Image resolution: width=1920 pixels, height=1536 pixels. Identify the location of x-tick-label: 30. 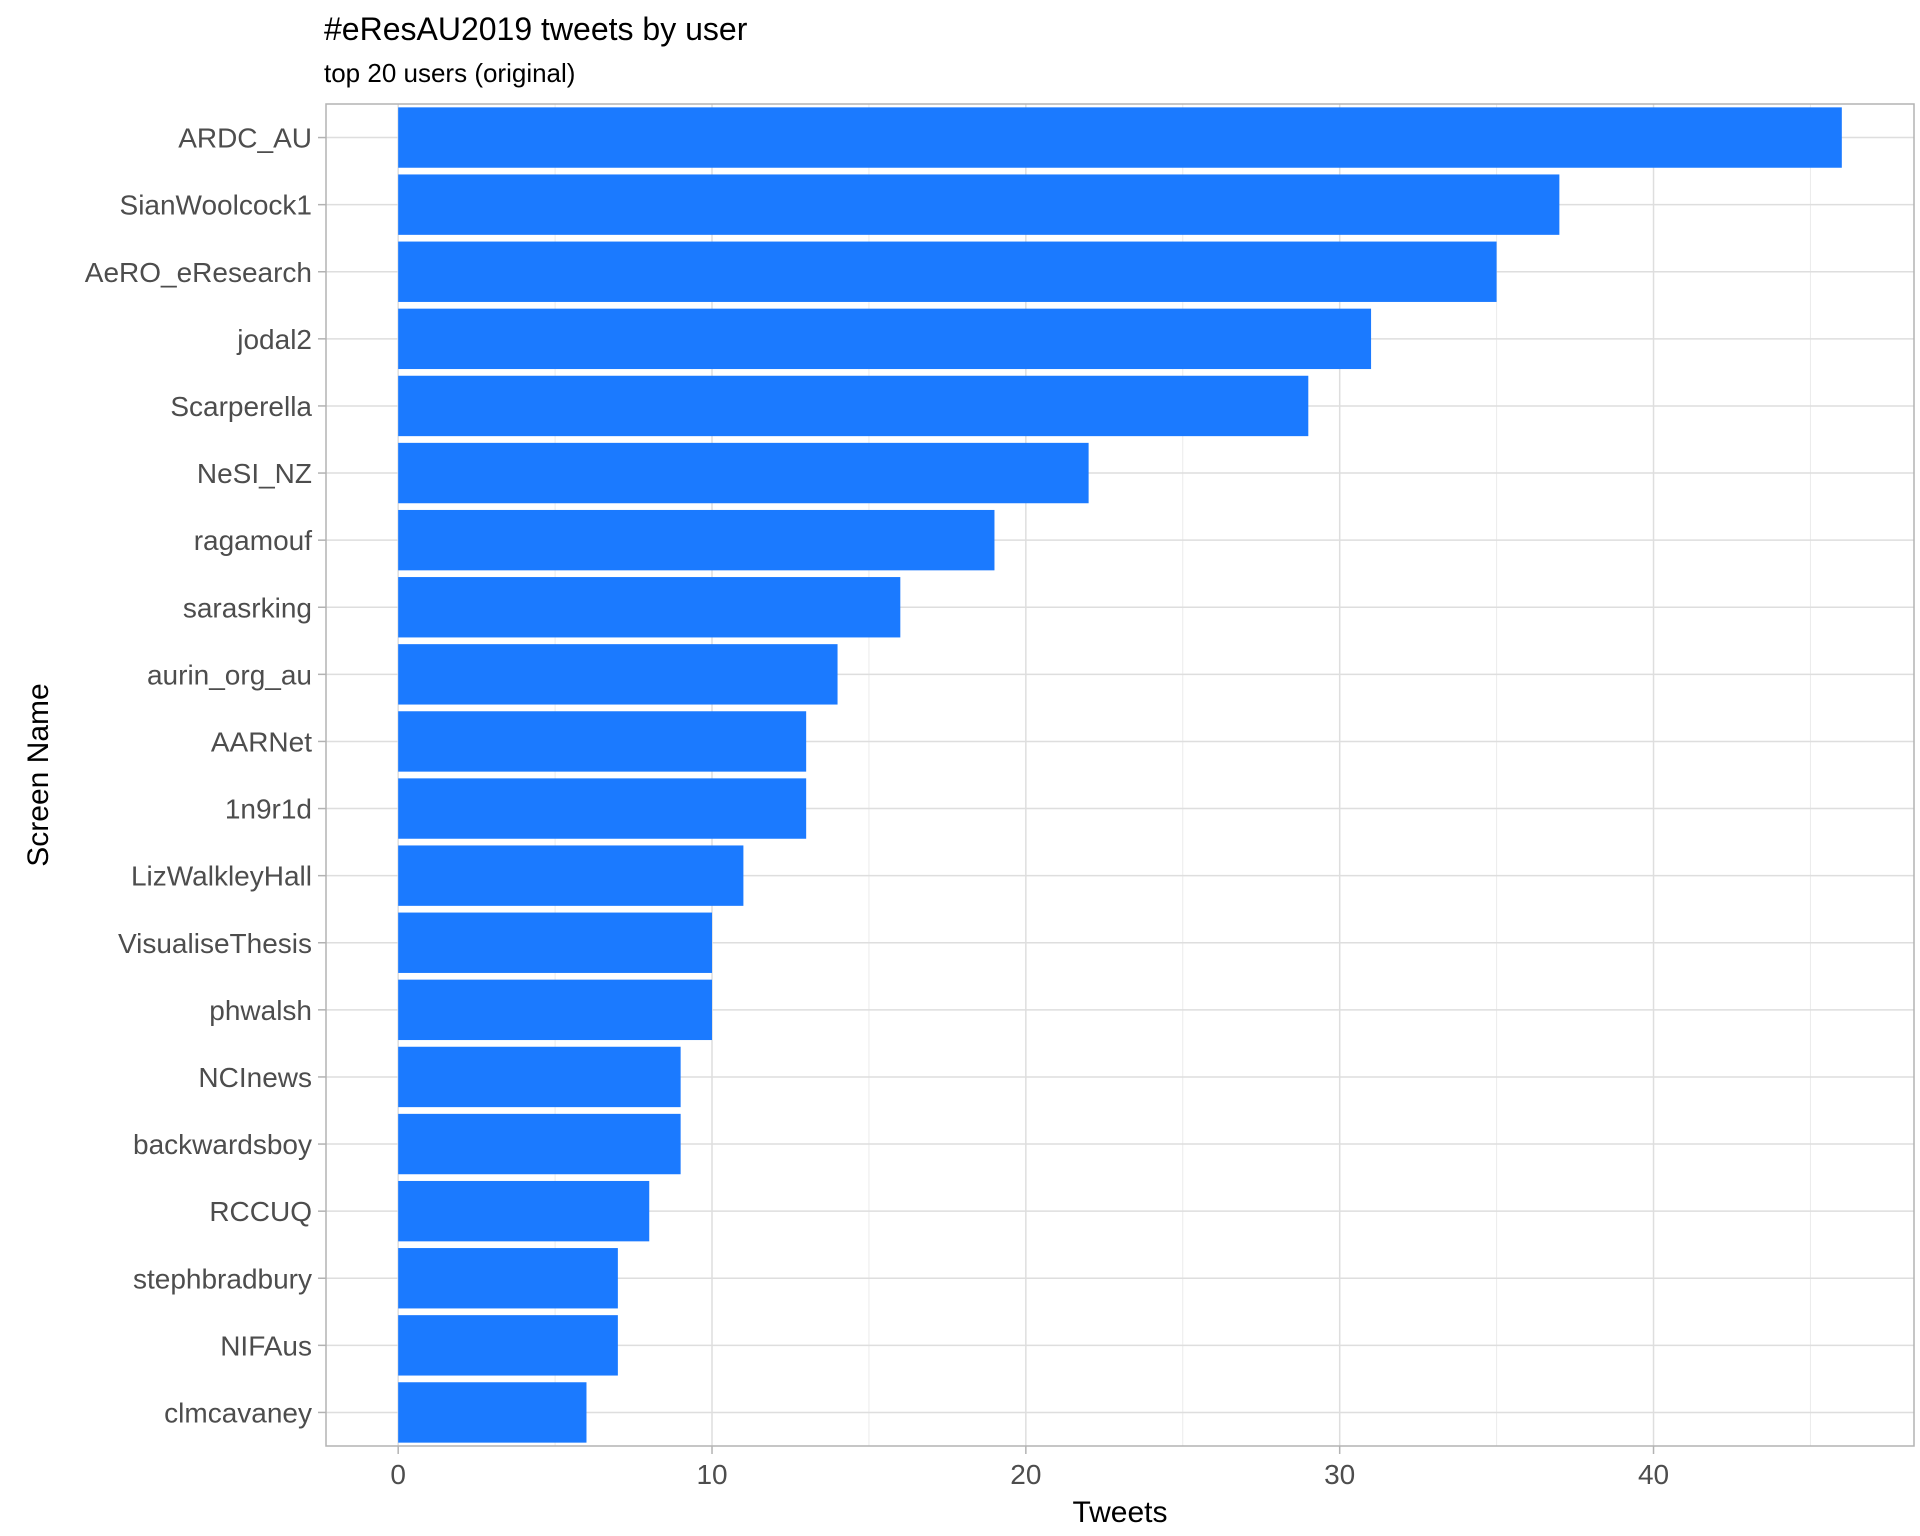
(1339, 1474).